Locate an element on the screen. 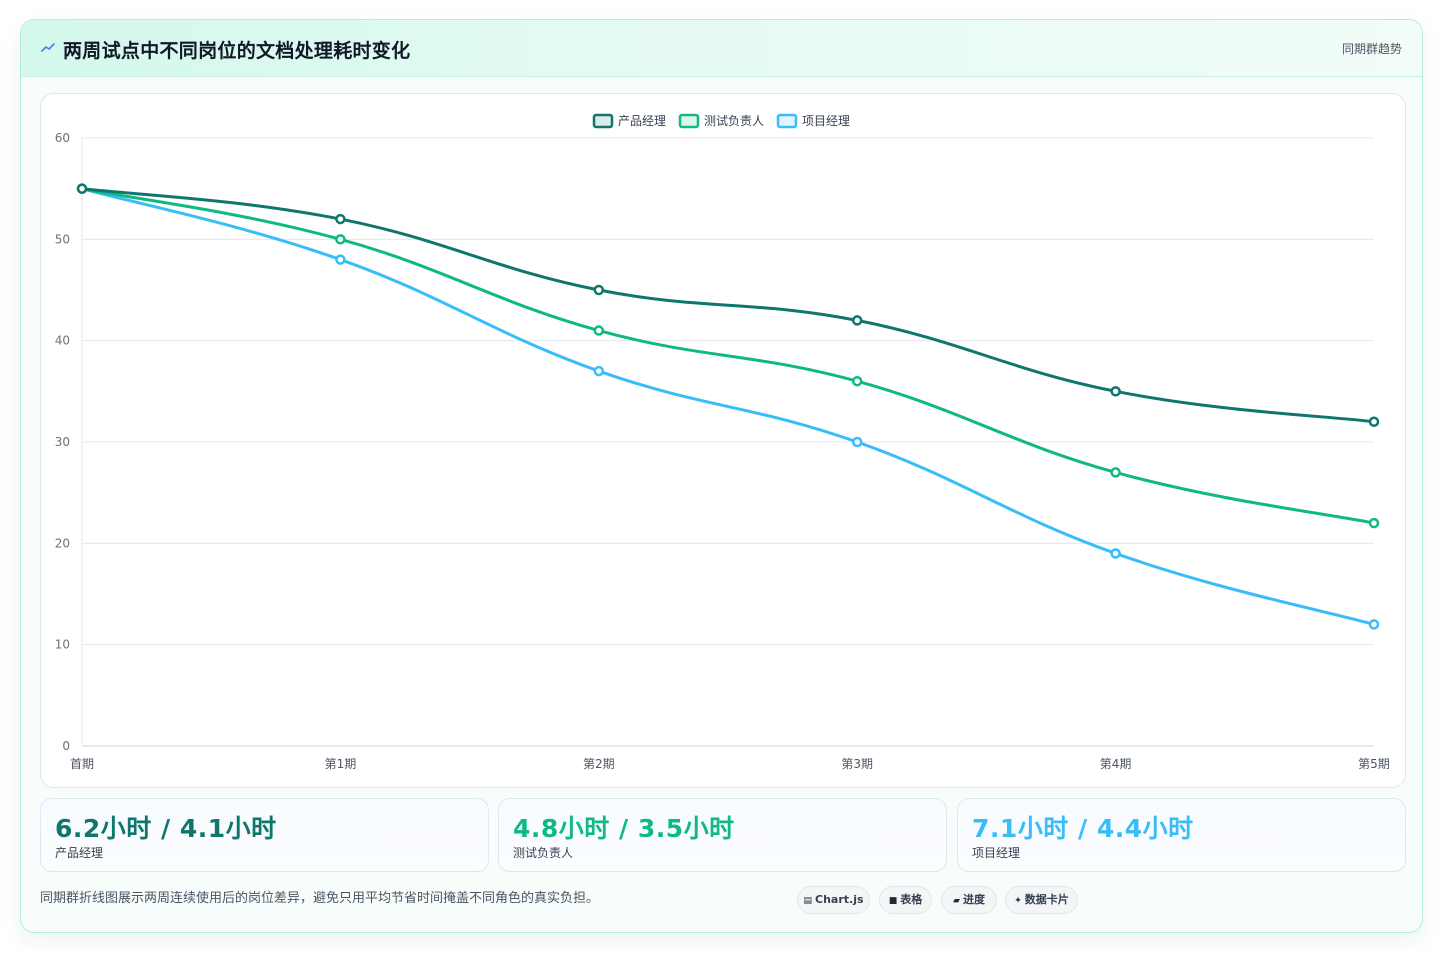 The image size is (1444, 954). x-tick-label: 首期 is located at coordinates (82, 764).